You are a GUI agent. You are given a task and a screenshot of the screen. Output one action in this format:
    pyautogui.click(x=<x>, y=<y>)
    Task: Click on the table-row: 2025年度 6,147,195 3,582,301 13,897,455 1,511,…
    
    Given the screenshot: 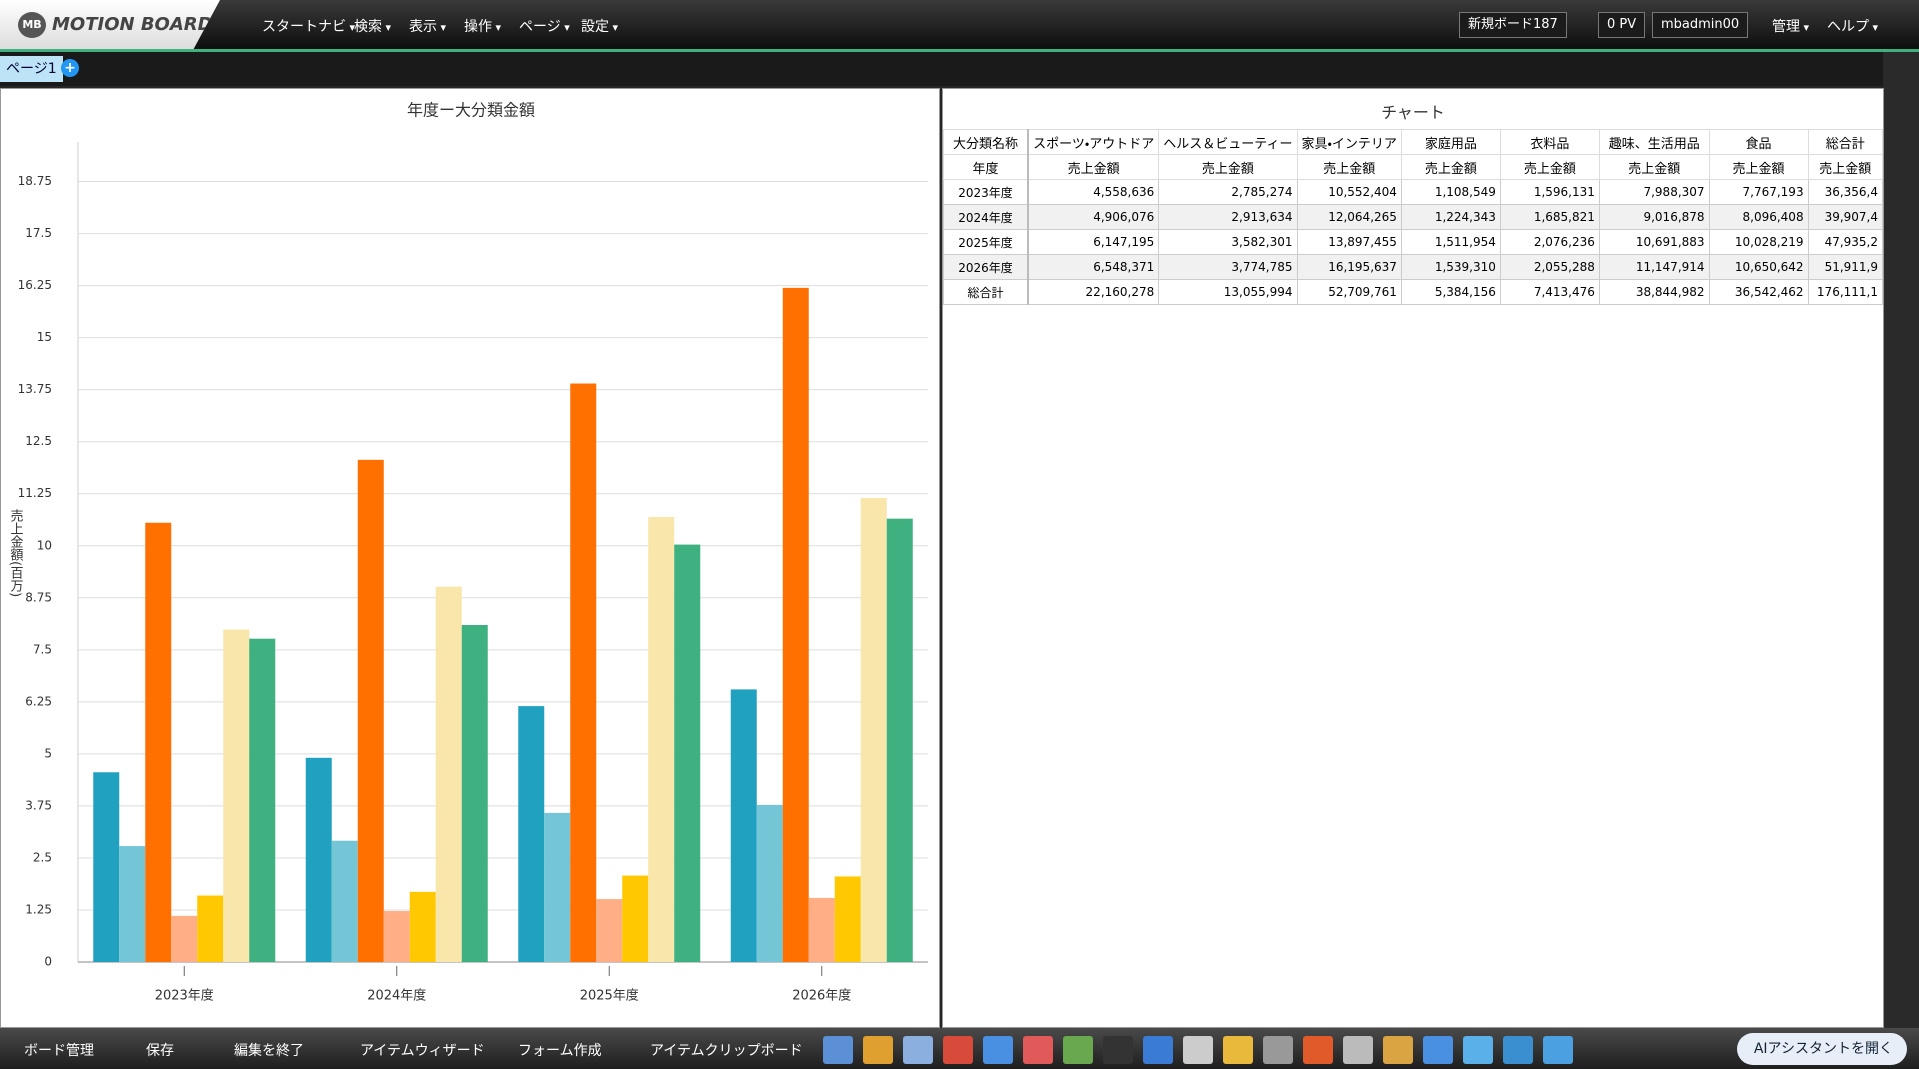 What is the action you would take?
    pyautogui.click(x=1413, y=242)
    